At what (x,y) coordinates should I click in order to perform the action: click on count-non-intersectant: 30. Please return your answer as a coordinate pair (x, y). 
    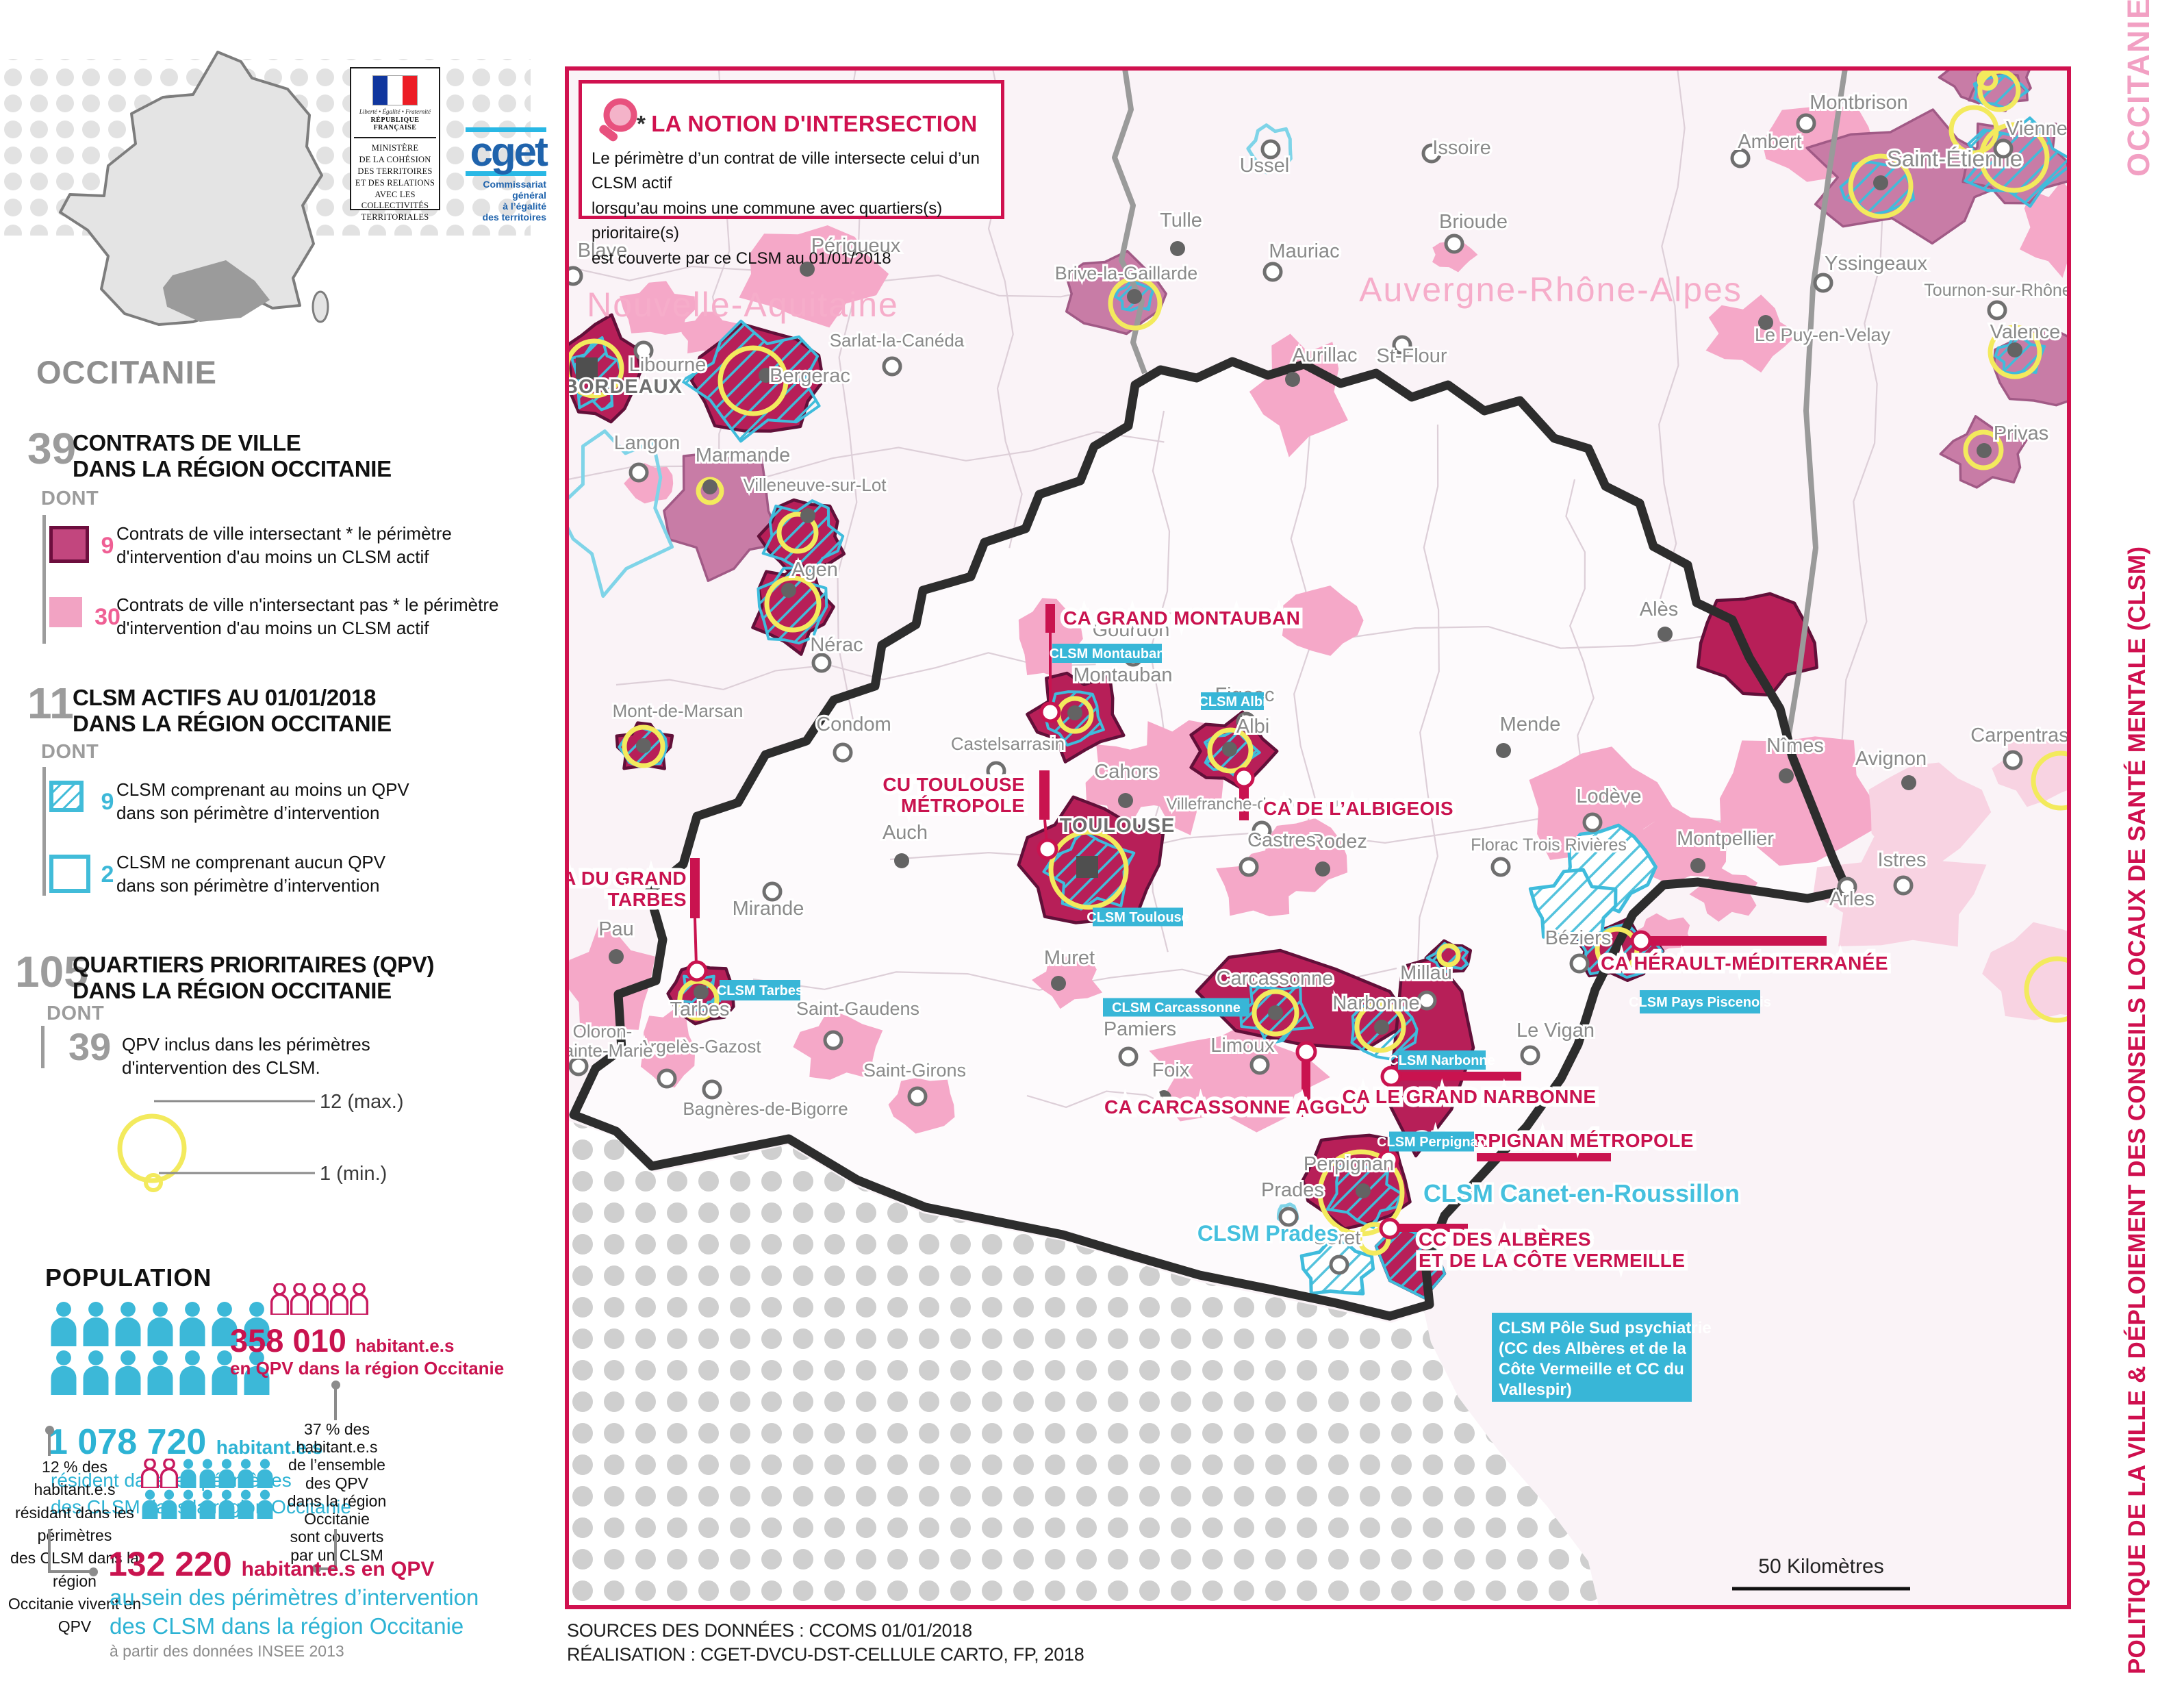
    Looking at the image, I should click on (107, 617).